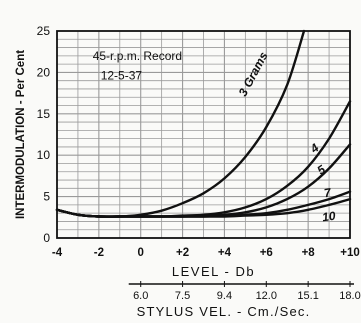 The image size is (361, 323). Describe the element at coordinates (213, 271) in the screenshot. I see `x-axis-label: LEVEL - Db` at that location.